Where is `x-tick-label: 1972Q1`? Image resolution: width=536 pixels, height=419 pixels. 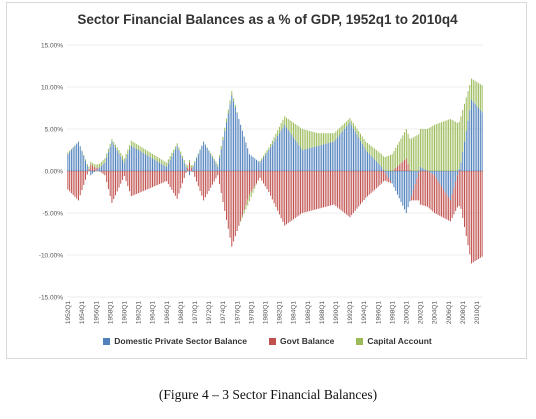 x-tick-label: 1972Q1 is located at coordinates (209, 313).